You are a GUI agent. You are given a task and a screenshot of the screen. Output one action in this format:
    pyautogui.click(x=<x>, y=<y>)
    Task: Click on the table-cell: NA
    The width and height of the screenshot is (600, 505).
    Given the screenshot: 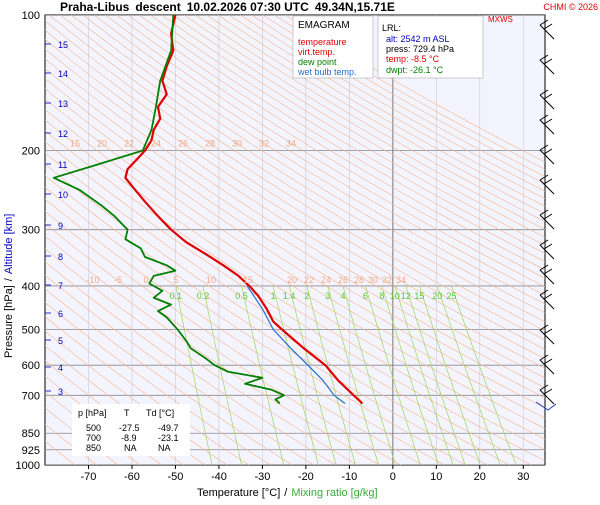 What is the action you would take?
    pyautogui.click(x=130, y=448)
    